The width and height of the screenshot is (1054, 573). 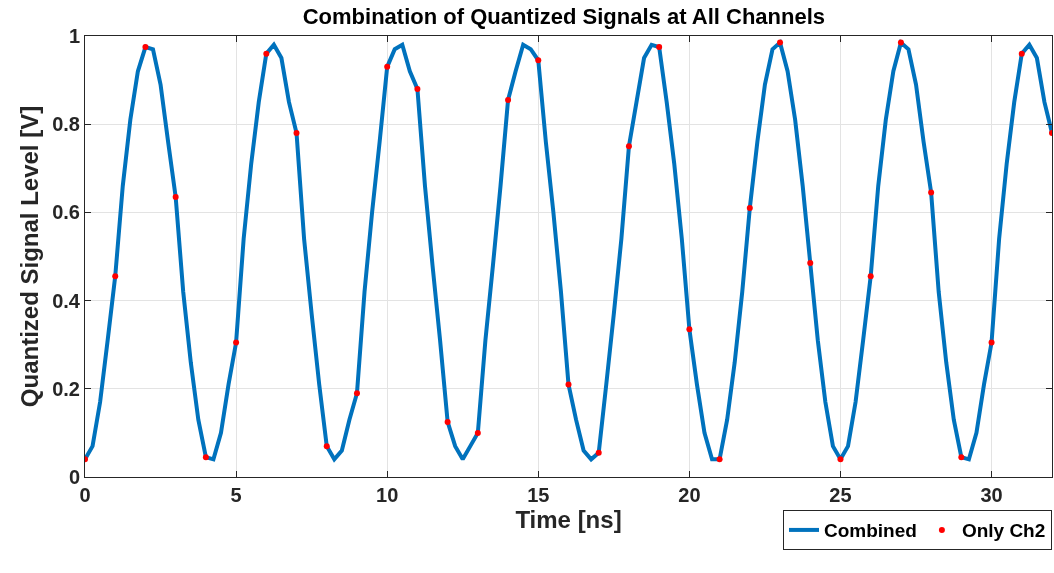 What do you see at coordinates (840, 495) in the screenshot?
I see `x-tick-label: 25` at bounding box center [840, 495].